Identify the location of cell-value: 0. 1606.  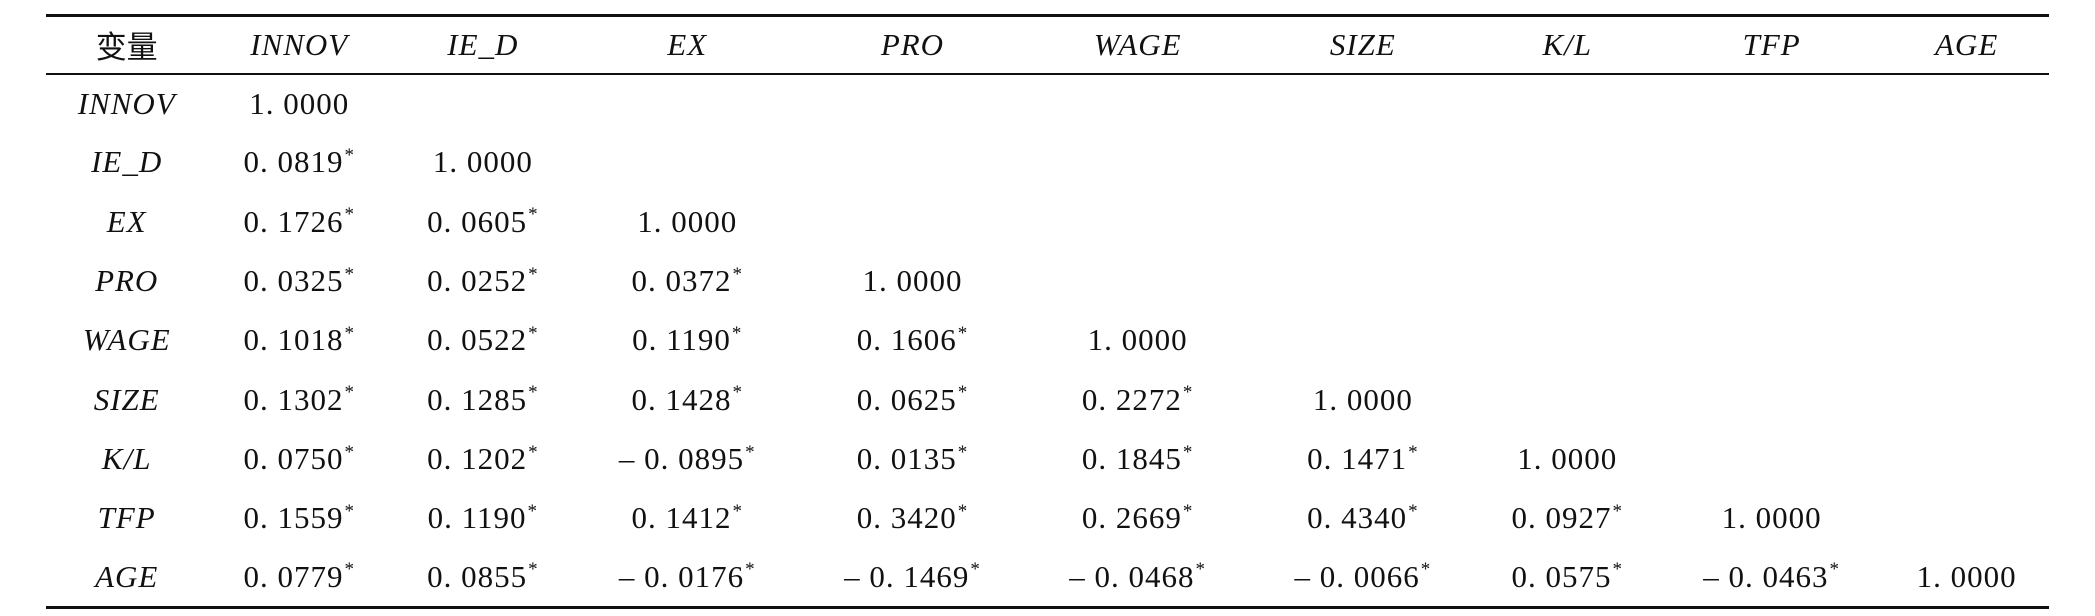
(906, 340).